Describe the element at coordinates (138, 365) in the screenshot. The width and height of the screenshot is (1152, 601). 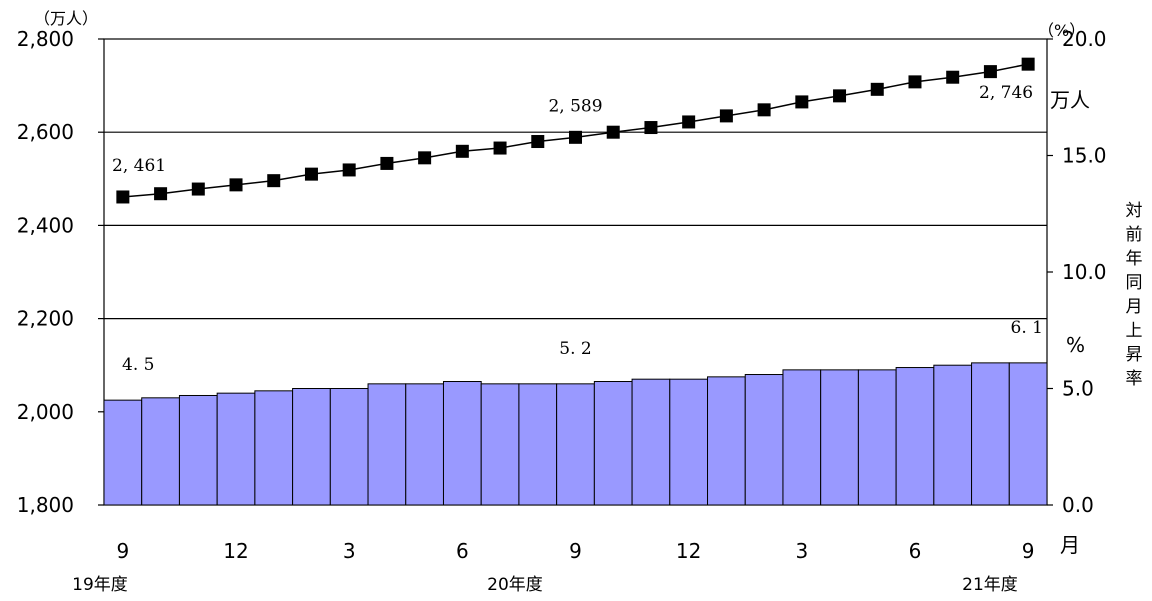
I see `bar-data-label: 4. 5` at that location.